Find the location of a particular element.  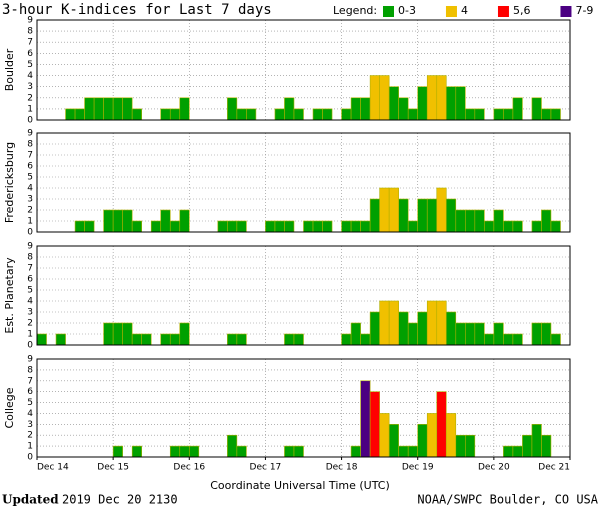

x-axis-label: Coordinate Universal Time (UTC) is located at coordinates (300, 485).